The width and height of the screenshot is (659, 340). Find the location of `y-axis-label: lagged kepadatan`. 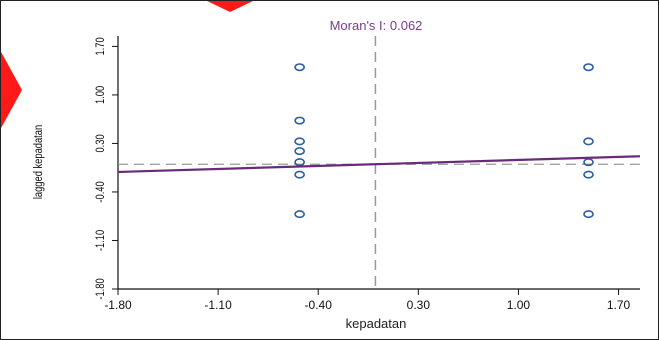

y-axis-label: lagged kepadatan is located at coordinates (38, 162).